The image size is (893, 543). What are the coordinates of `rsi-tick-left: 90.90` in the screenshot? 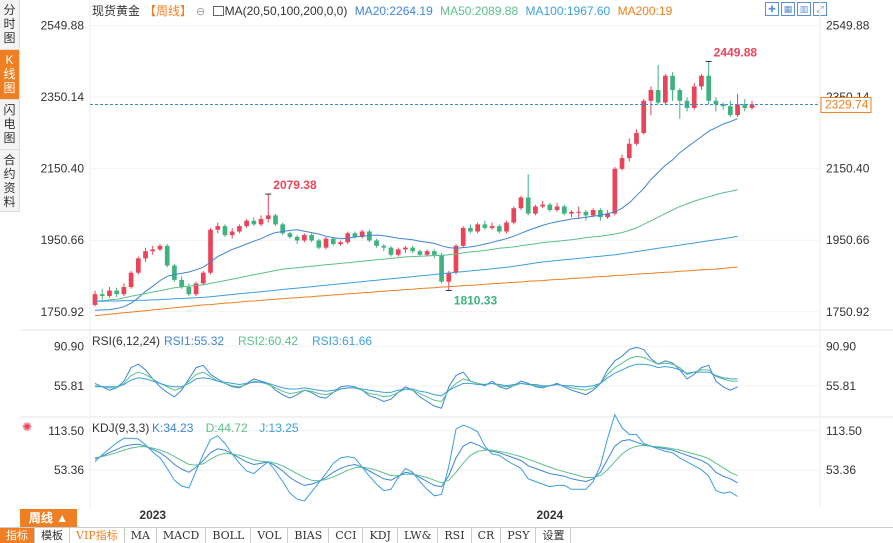 It's located at (69, 346).